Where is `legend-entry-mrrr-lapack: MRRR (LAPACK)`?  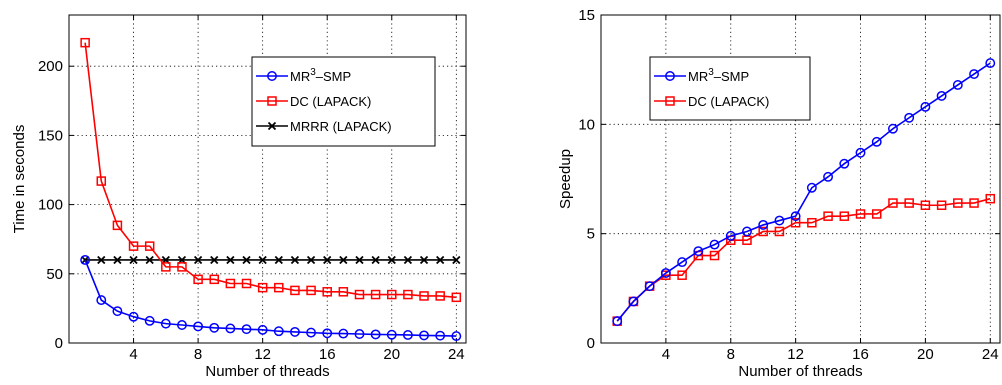 legend-entry-mrrr-lapack: MRRR (LAPACK) is located at coordinates (324, 126).